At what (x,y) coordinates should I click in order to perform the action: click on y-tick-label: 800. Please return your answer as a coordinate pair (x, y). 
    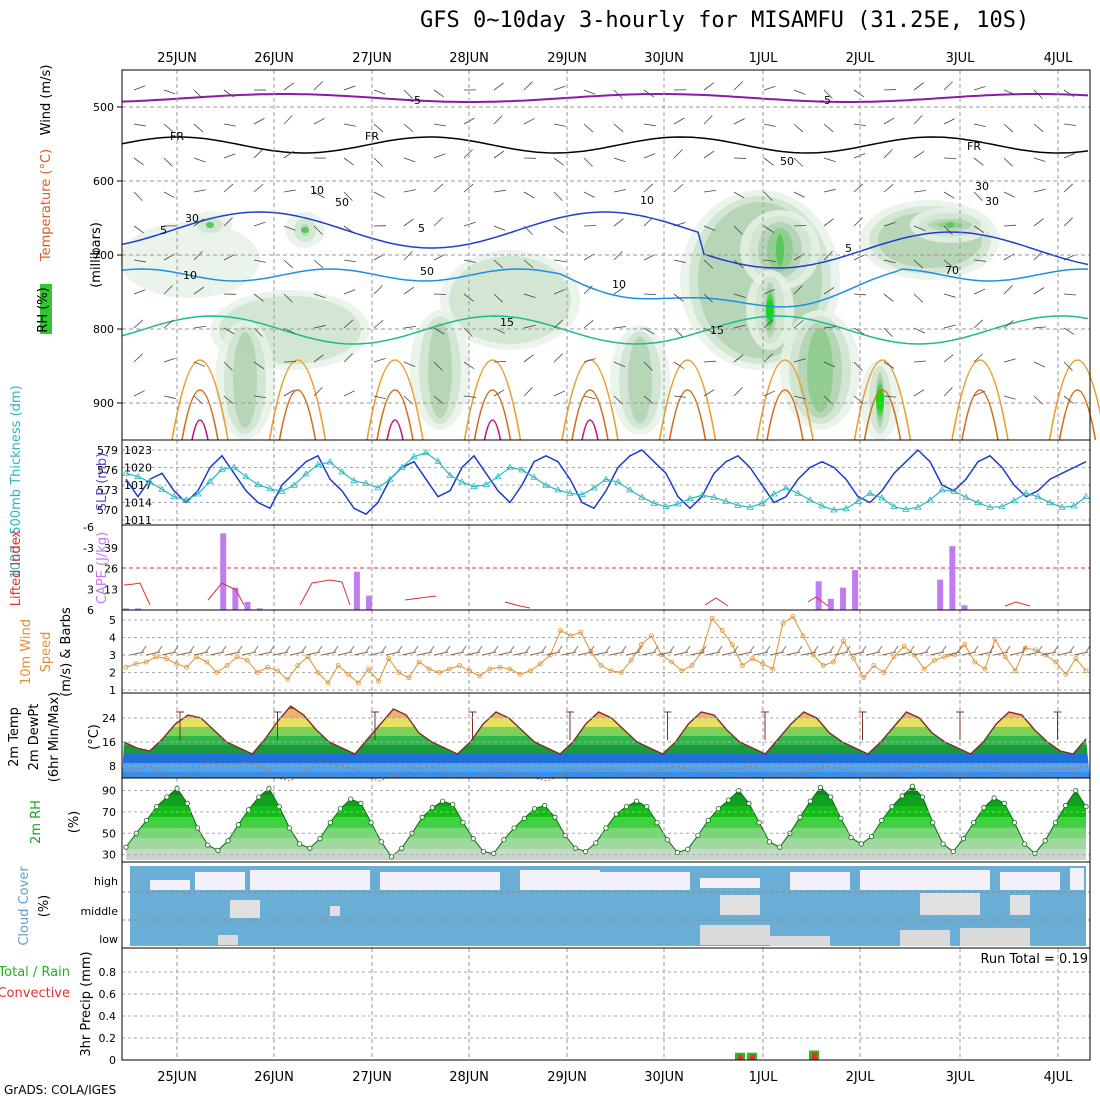
    Looking at the image, I should click on (103, 329).